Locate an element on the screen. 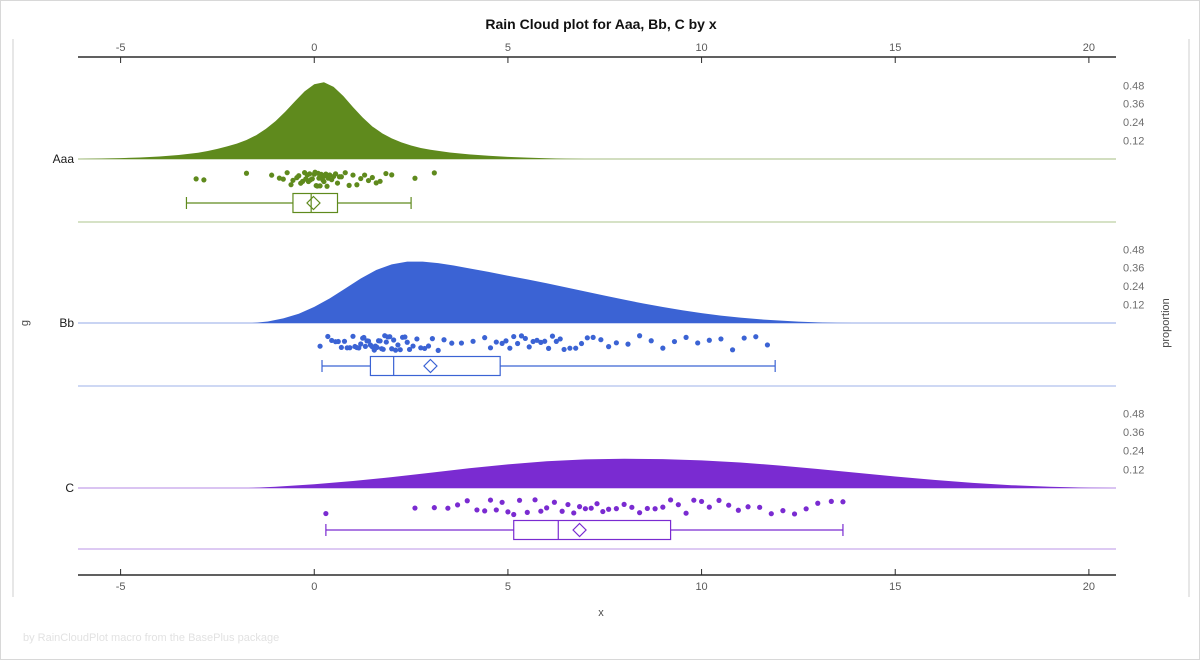 The height and width of the screenshot is (661, 1200). top-axis-tick-label: 0 is located at coordinates (314, 48).